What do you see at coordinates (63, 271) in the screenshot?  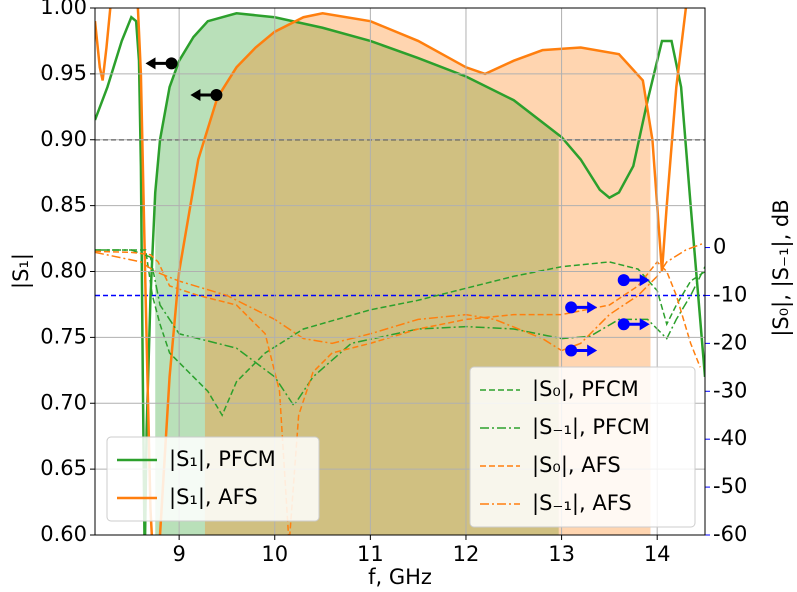 I see `y-tick-label: 0.80` at bounding box center [63, 271].